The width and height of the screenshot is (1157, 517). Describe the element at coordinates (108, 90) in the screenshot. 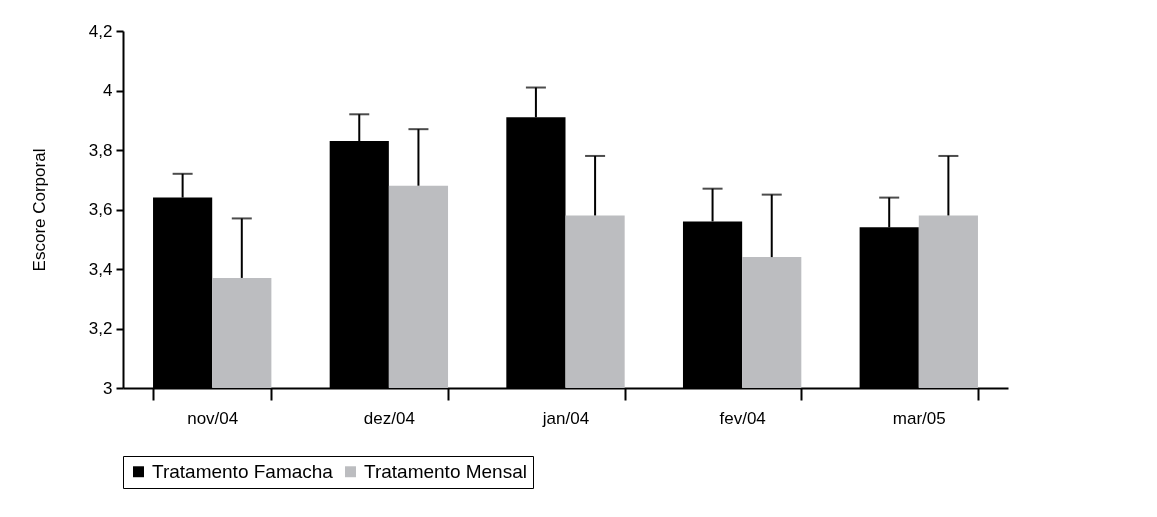

I see `y-tick-label: 4` at that location.